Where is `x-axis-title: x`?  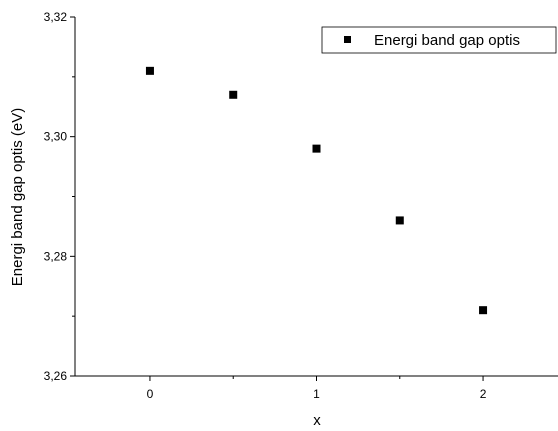
x-axis-title: x is located at coordinates (317, 420).